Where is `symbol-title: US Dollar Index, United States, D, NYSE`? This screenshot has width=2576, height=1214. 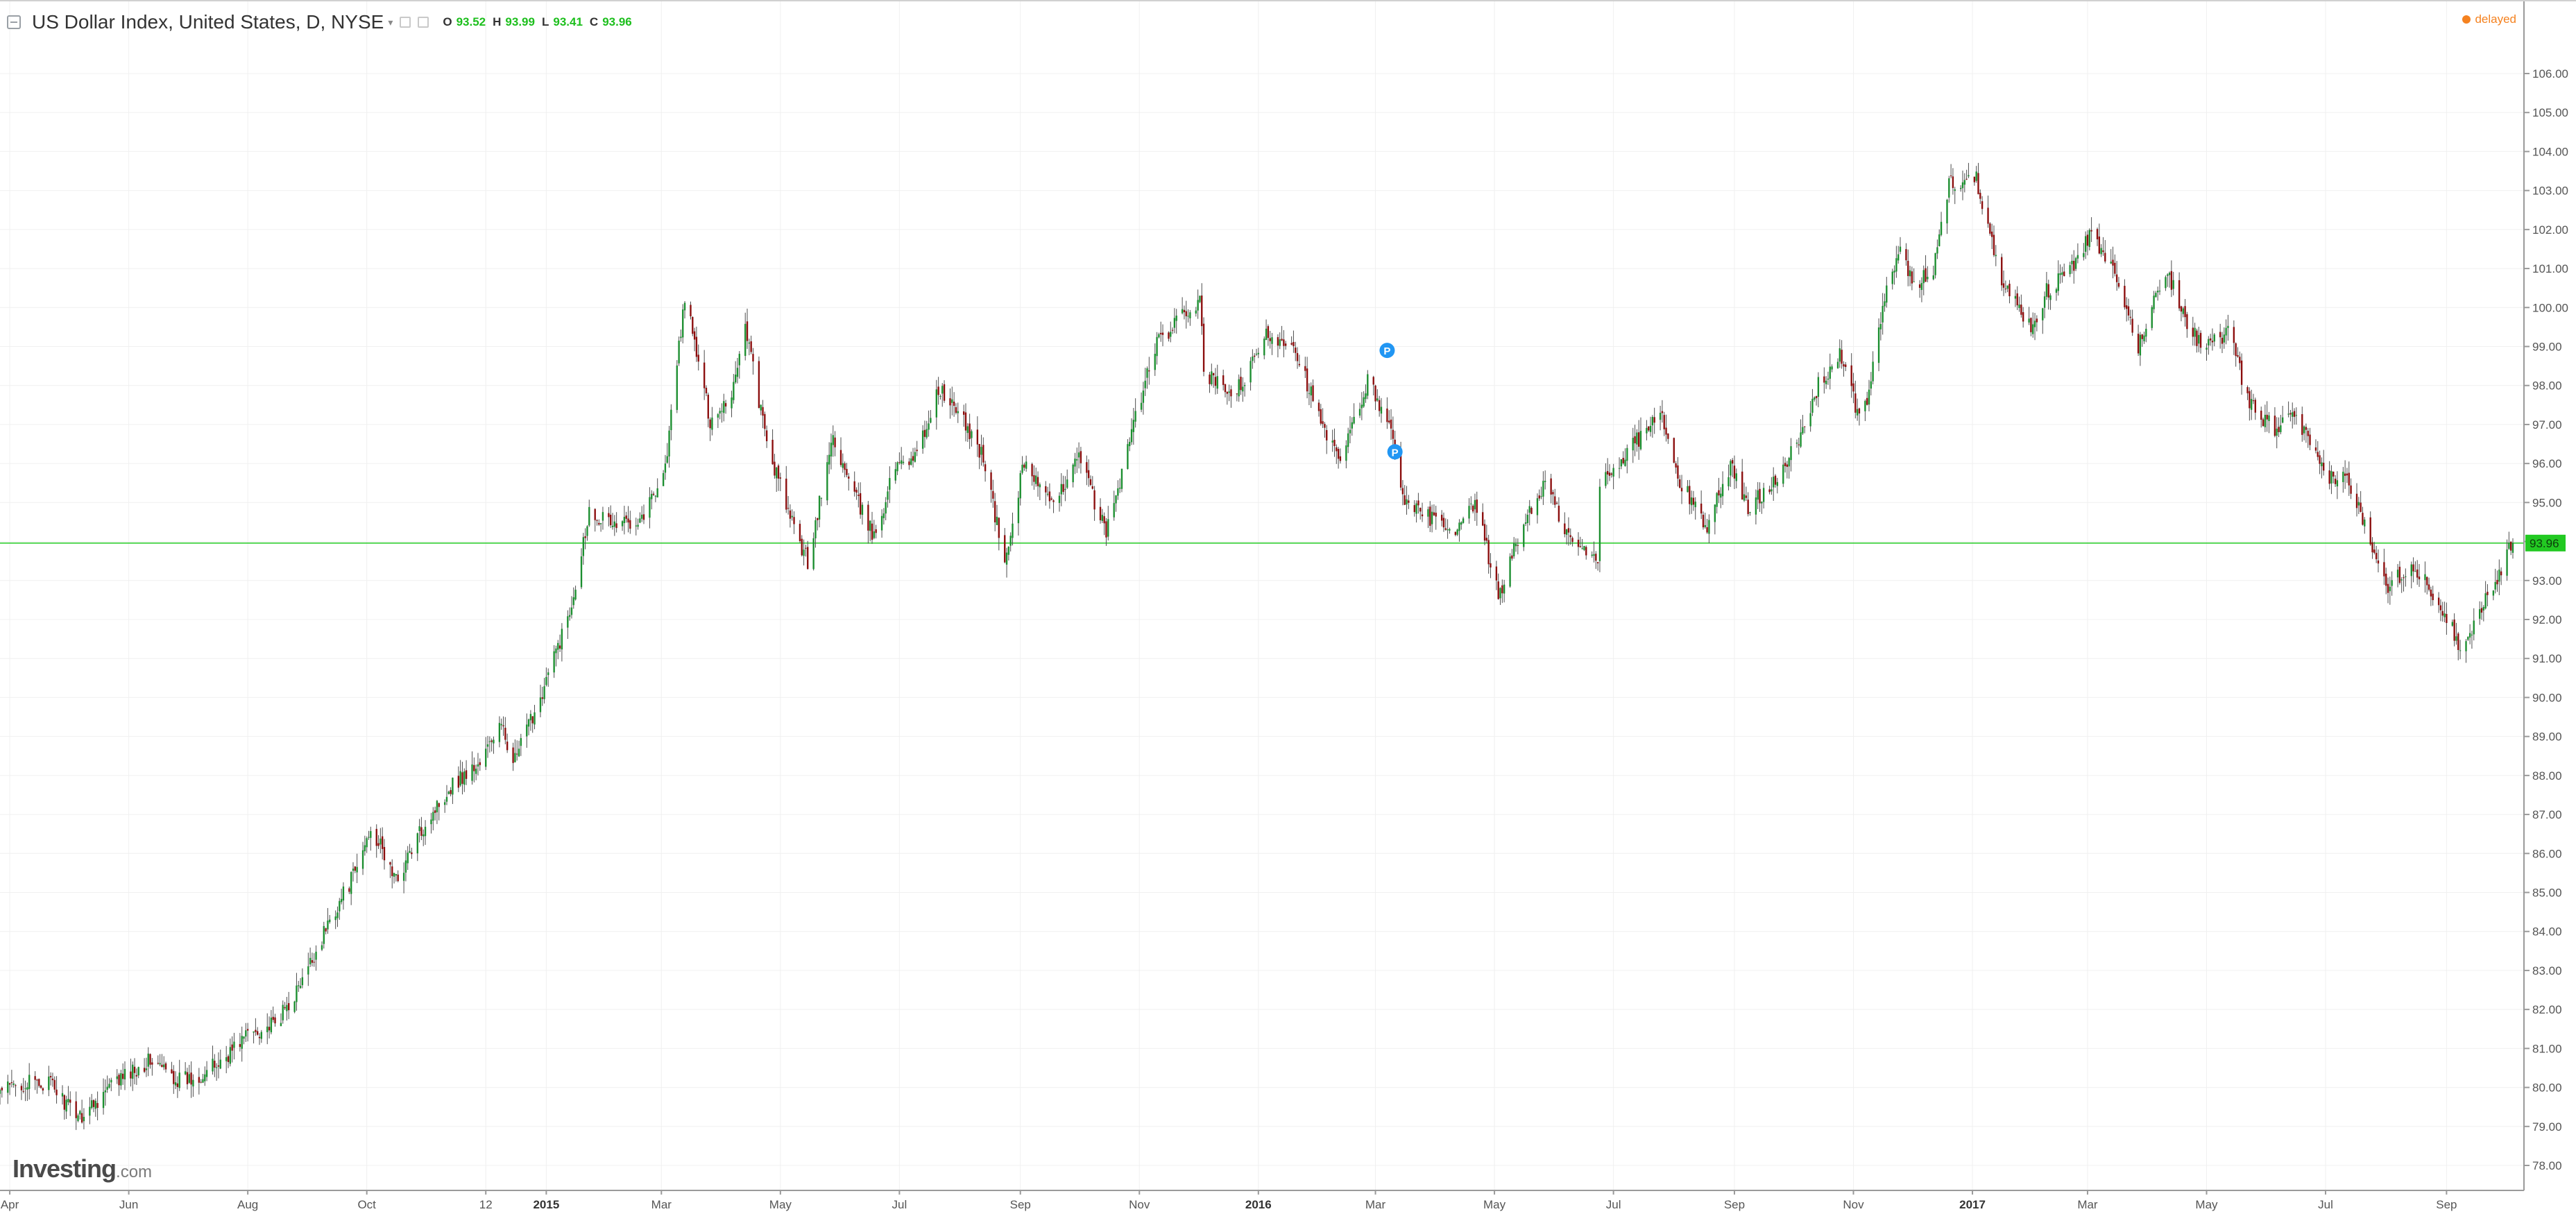 symbol-title: US Dollar Index, United States, D, NYSE is located at coordinates (208, 22).